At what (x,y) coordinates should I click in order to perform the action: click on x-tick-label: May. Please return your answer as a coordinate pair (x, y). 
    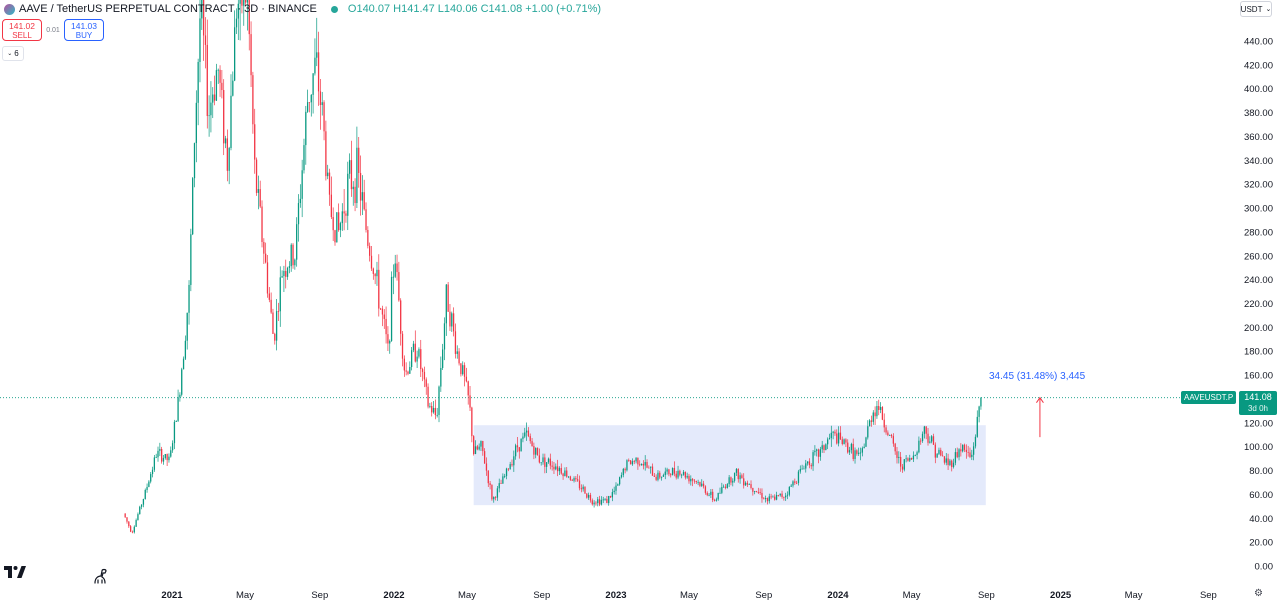
    Looking at the image, I should click on (245, 595).